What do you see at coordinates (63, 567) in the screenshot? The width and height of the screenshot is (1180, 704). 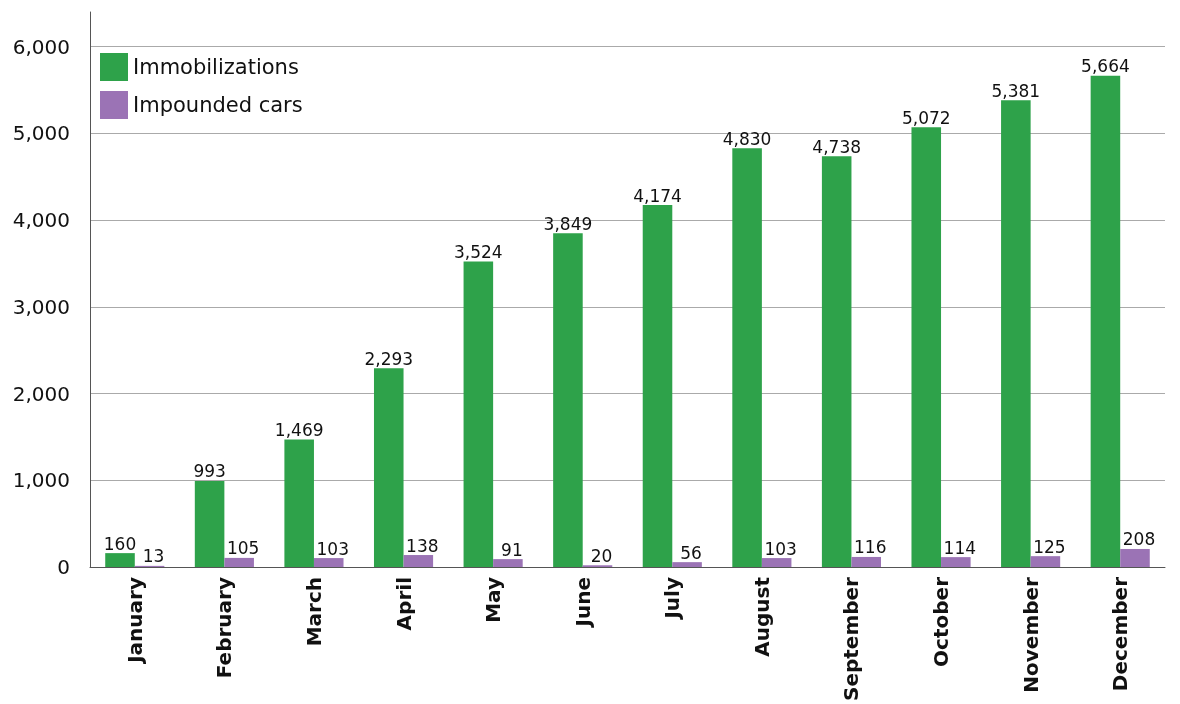 I see `y-tick-label: 0` at bounding box center [63, 567].